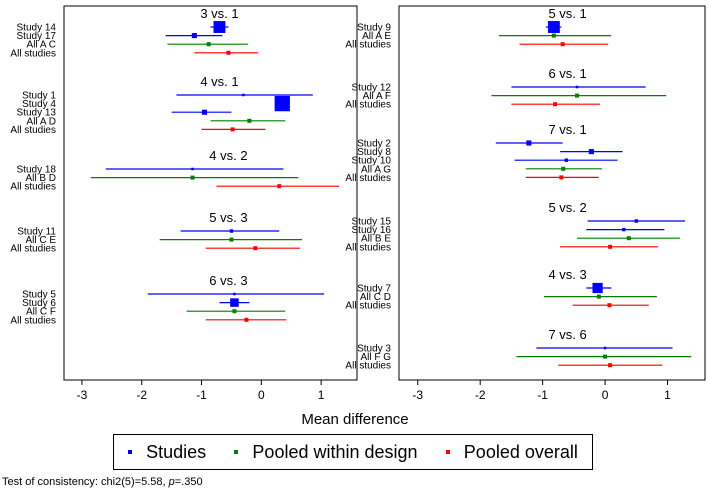  What do you see at coordinates (374, 144) in the screenshot?
I see `row-label: Study 2` at bounding box center [374, 144].